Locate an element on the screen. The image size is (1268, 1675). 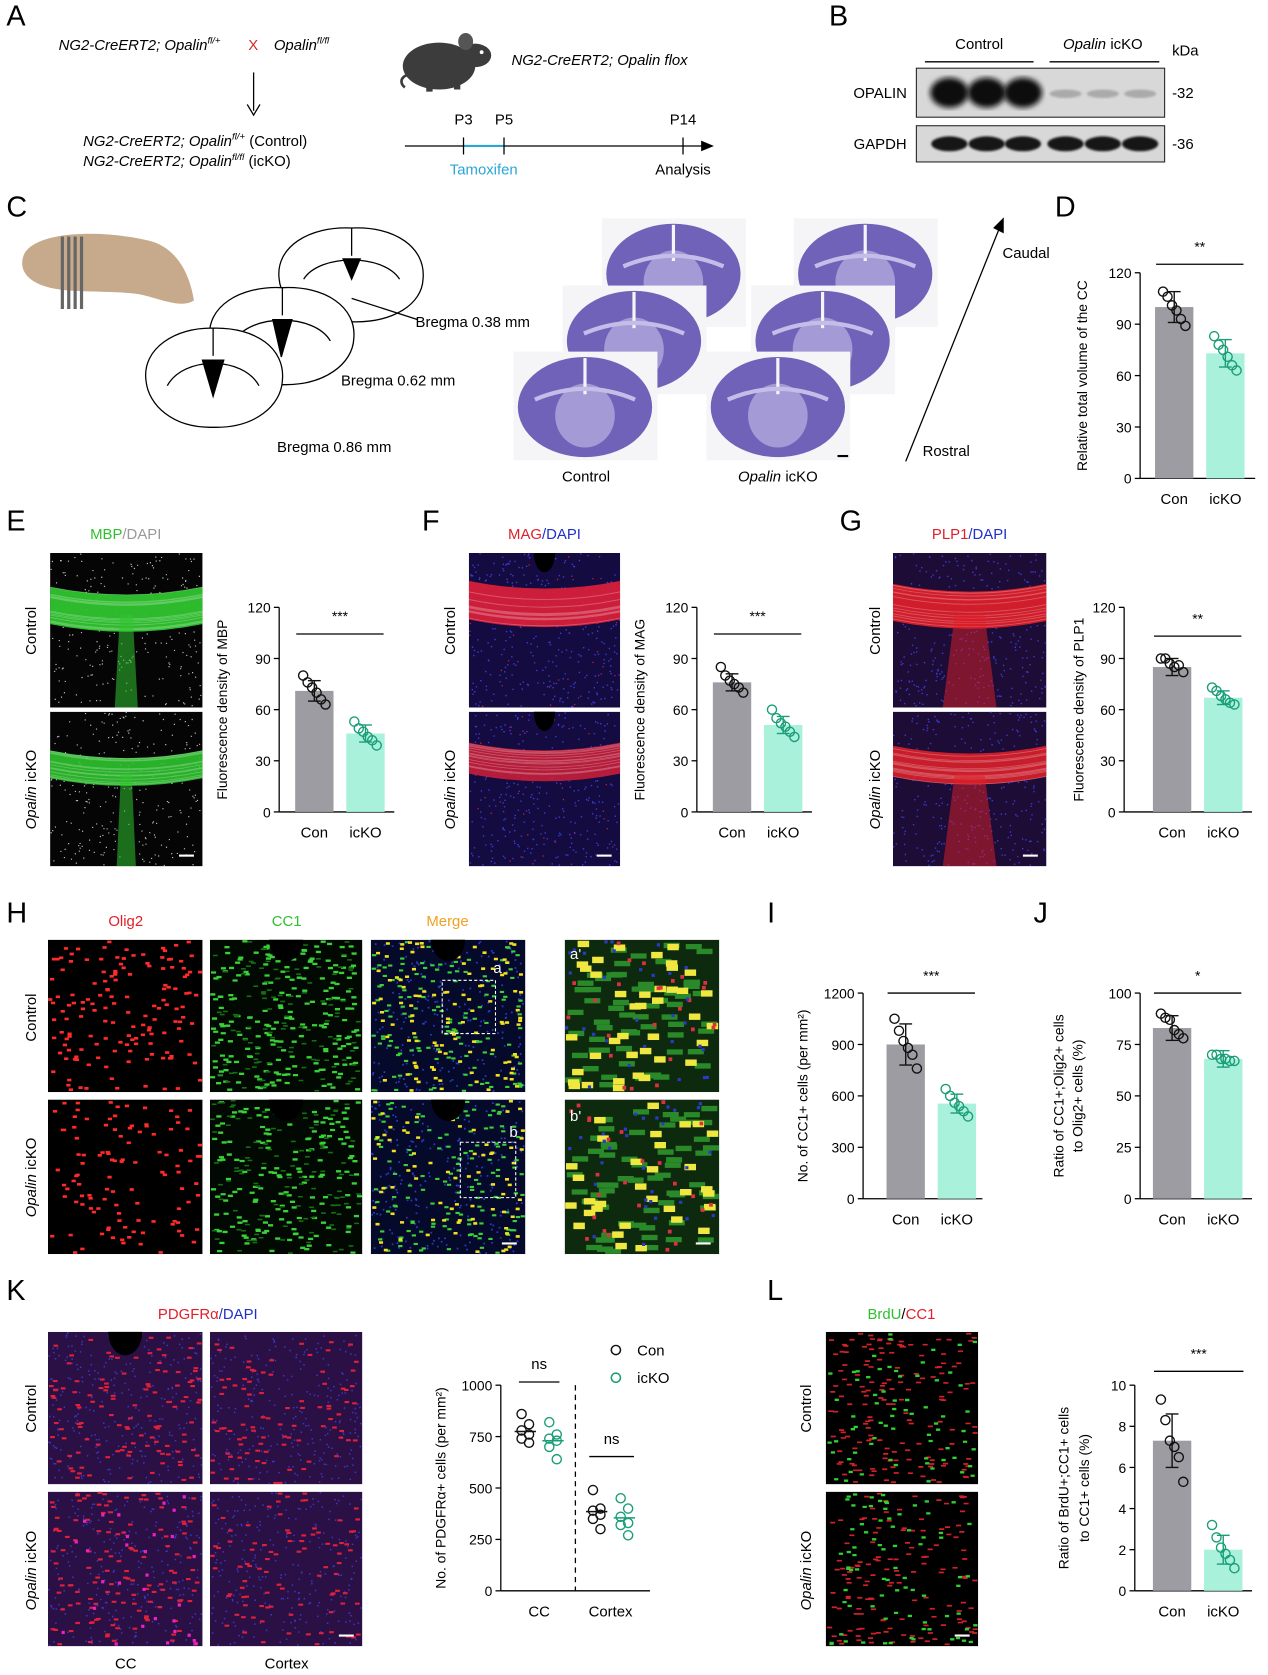
stain-part: /DAPI is located at coordinates (238, 1315).